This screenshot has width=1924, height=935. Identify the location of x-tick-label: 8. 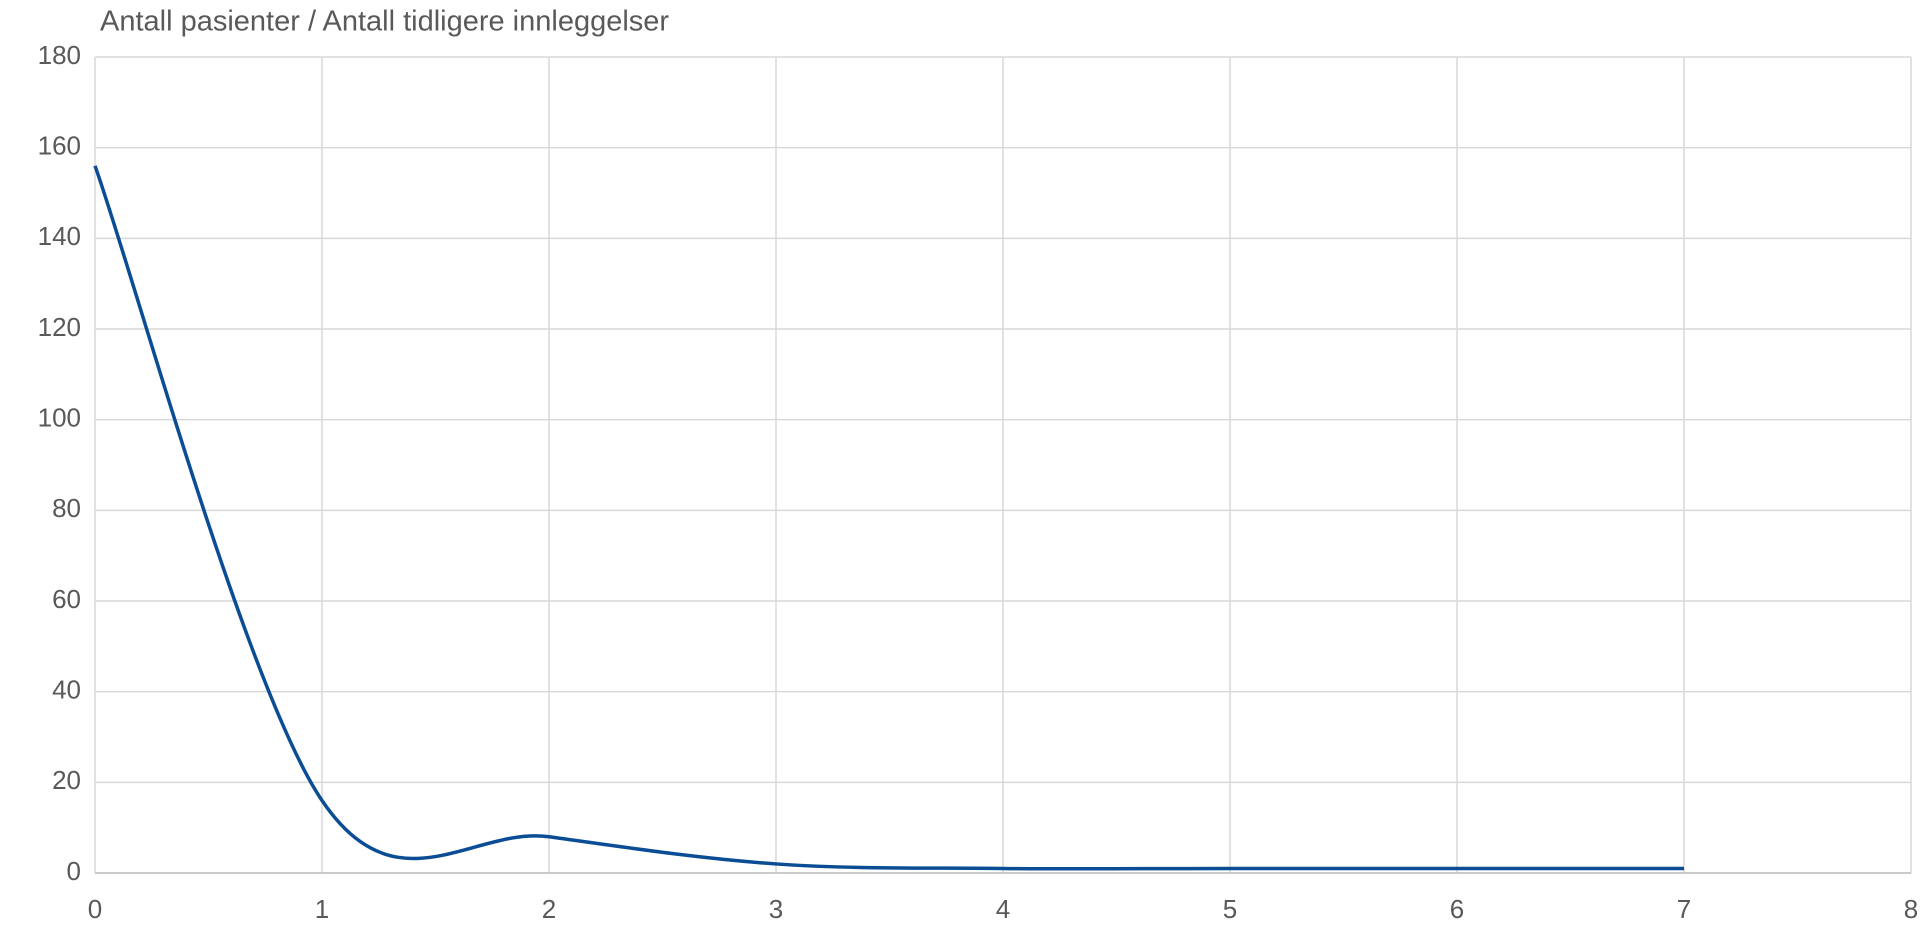
(1911, 909).